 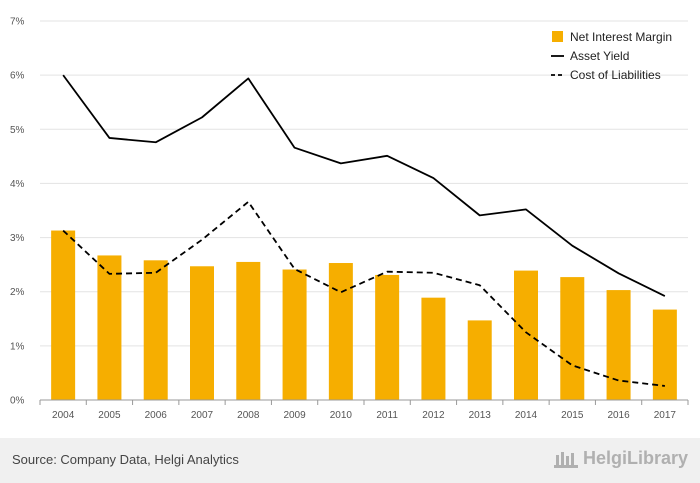 I want to click on bar-2004, so click(x=63, y=315).